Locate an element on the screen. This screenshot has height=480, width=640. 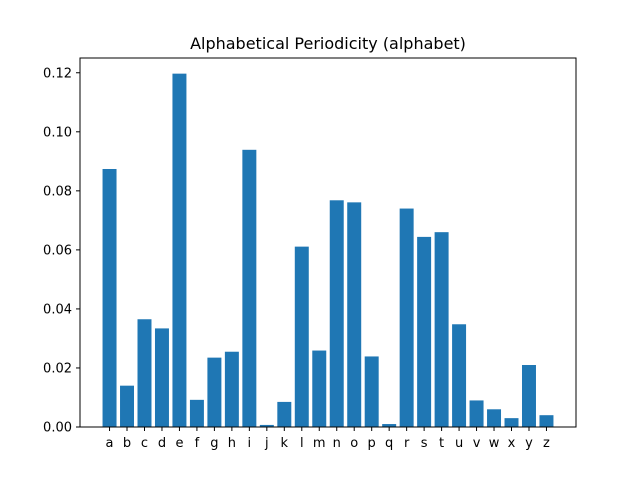
x-tick-label-f: f is located at coordinates (197, 443).